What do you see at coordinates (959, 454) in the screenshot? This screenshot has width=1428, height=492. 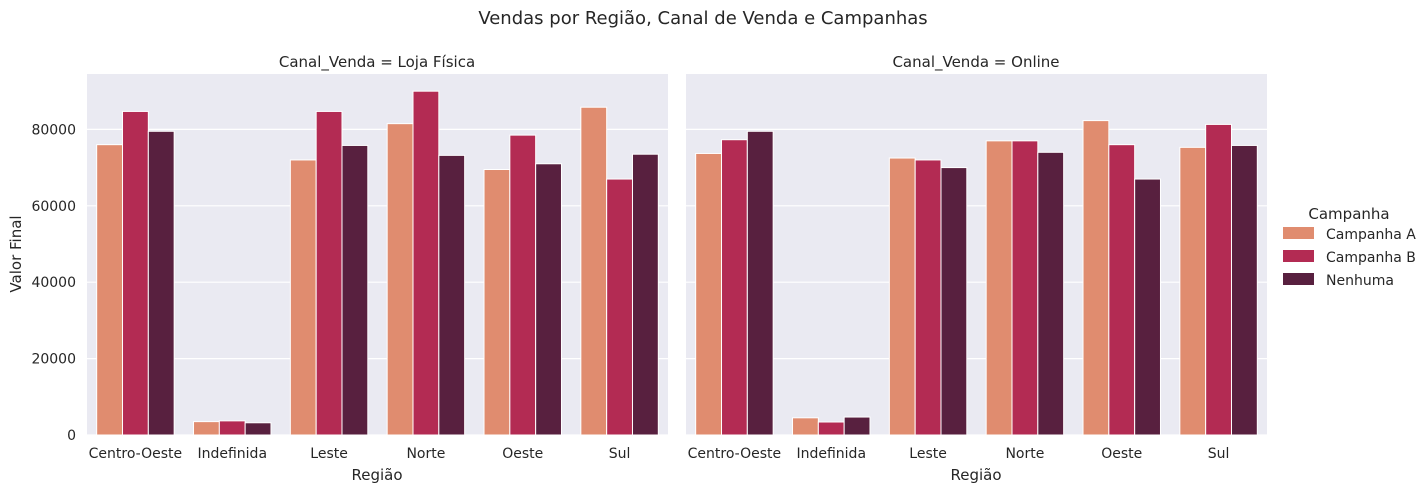 I see `x-ticks-online: Centro-Oeste Indefinida Leste Norte Oeste Sul` at bounding box center [959, 454].